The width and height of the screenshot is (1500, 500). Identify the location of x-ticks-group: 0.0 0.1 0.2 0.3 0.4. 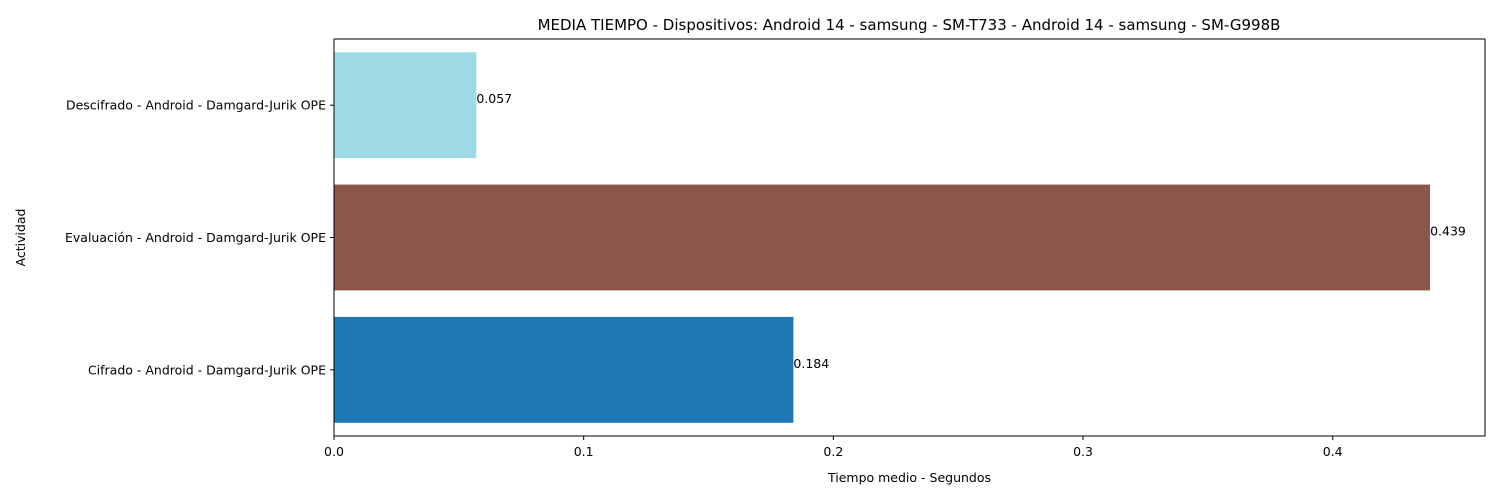
(833, 447).